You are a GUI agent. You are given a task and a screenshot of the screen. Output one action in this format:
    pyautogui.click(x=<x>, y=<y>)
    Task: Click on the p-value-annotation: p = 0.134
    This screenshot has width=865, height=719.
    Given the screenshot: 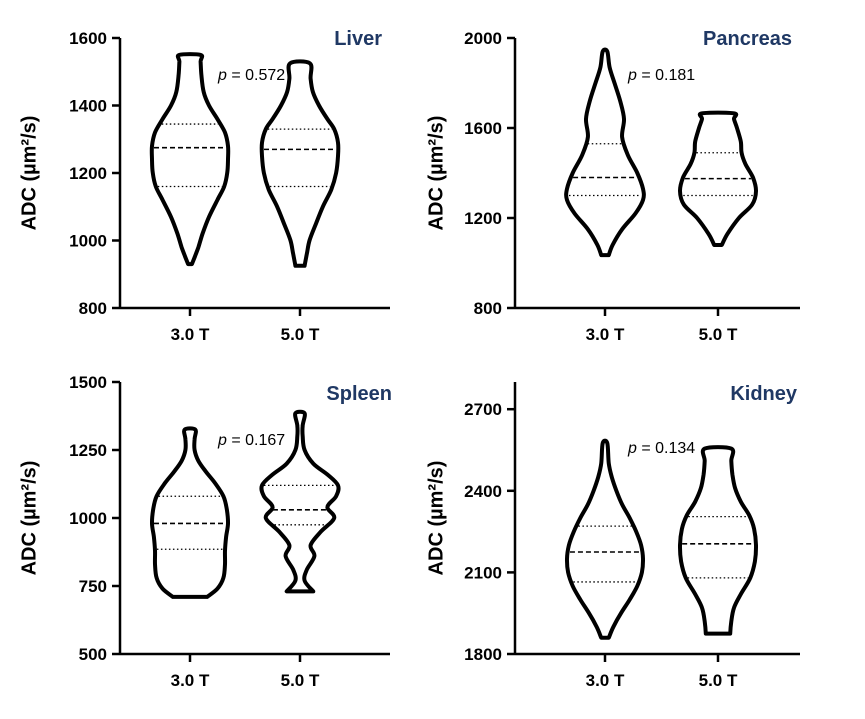 What is the action you would take?
    pyautogui.click(x=661, y=448)
    